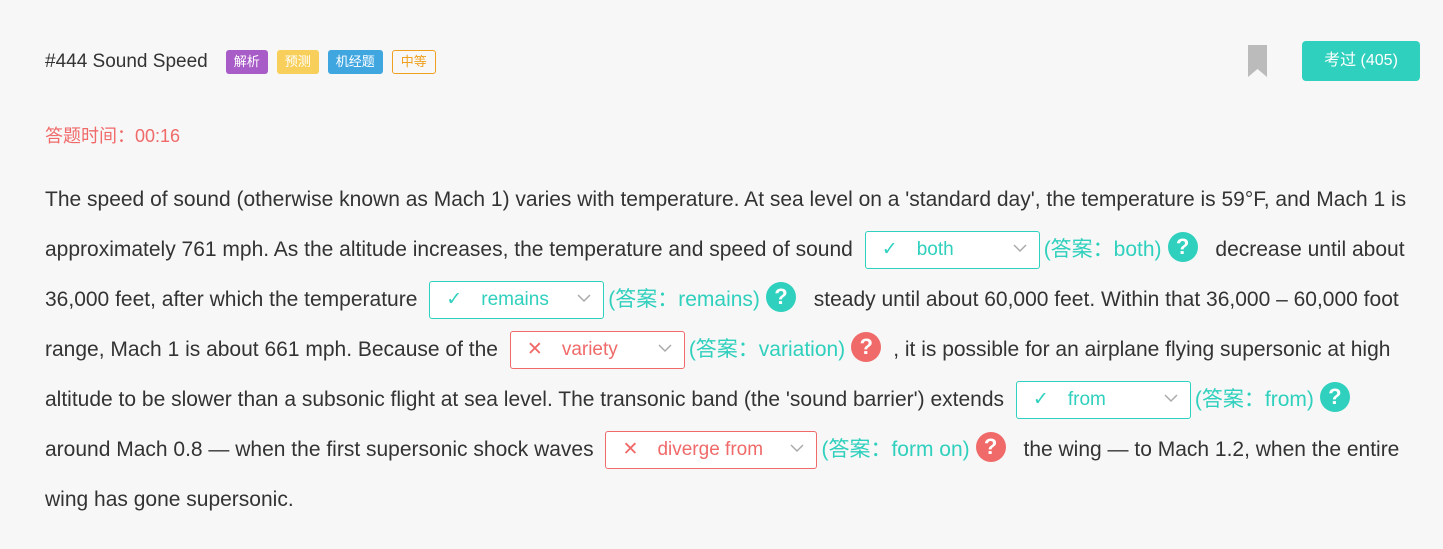 The width and height of the screenshot is (1443, 549). I want to click on bookmark-icon, so click(1257, 61).